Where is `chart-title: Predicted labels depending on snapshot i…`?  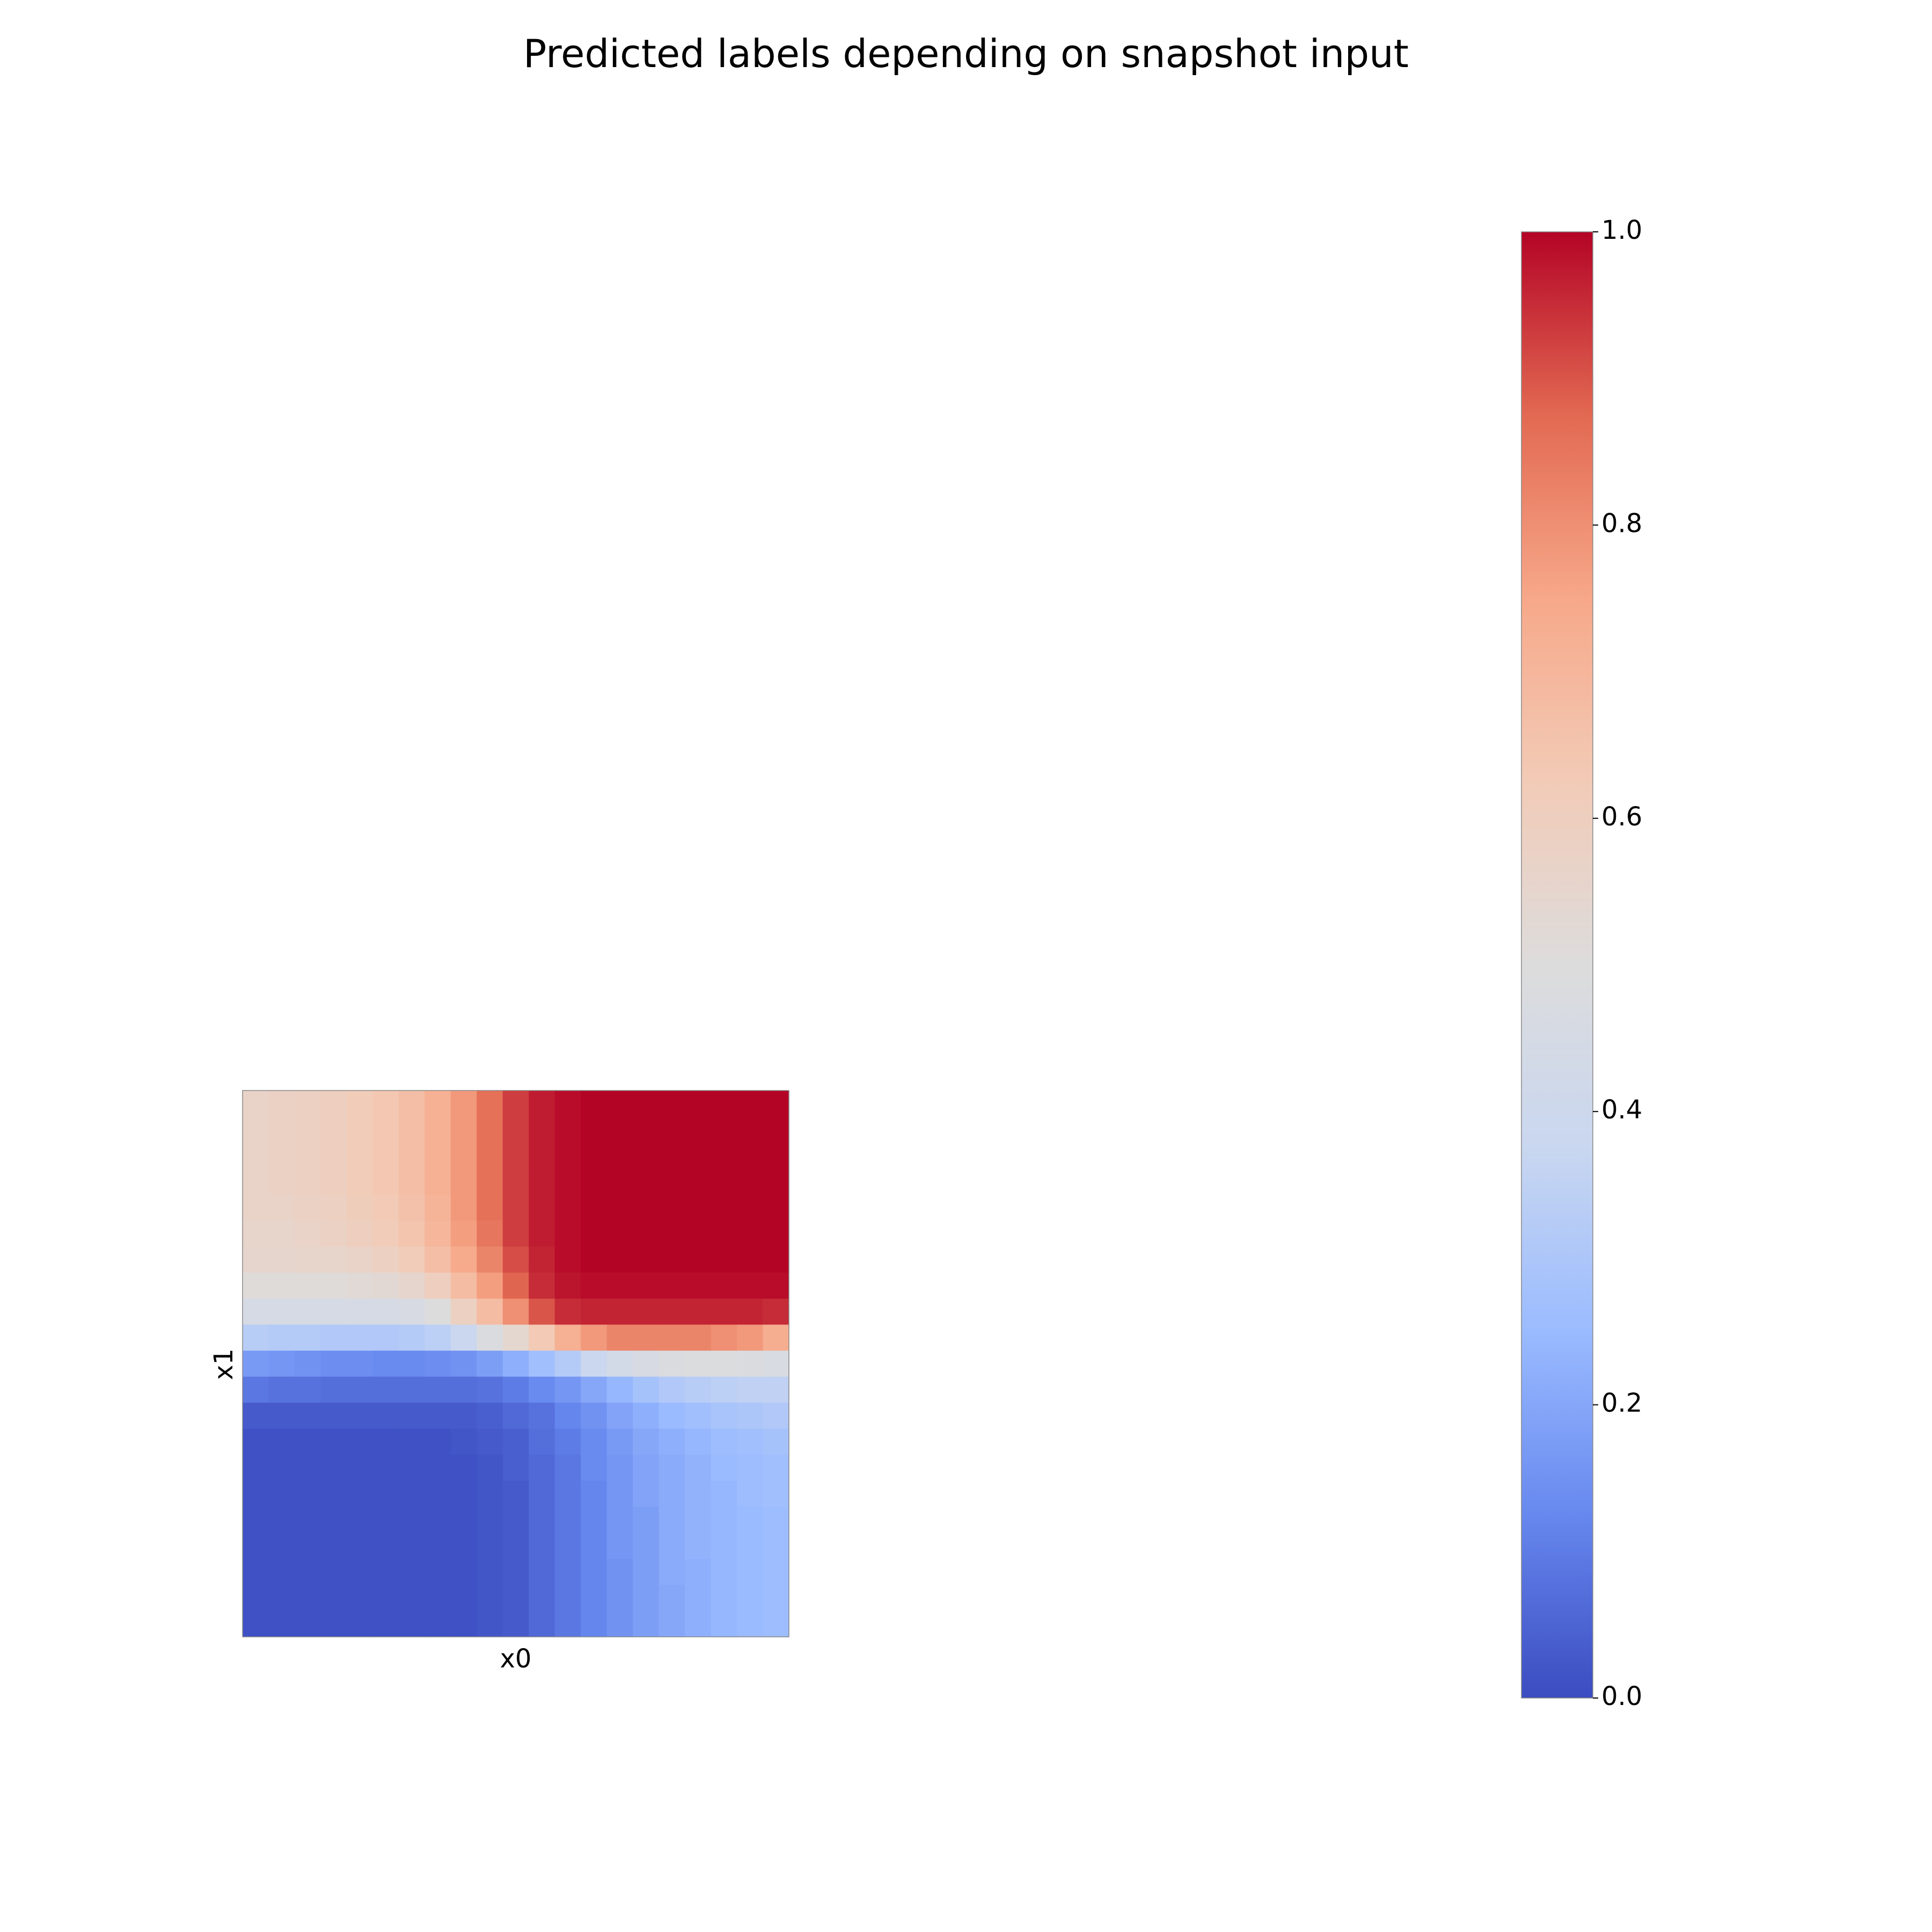 chart-title: Predicted labels depending on snapshot i… is located at coordinates (966, 53).